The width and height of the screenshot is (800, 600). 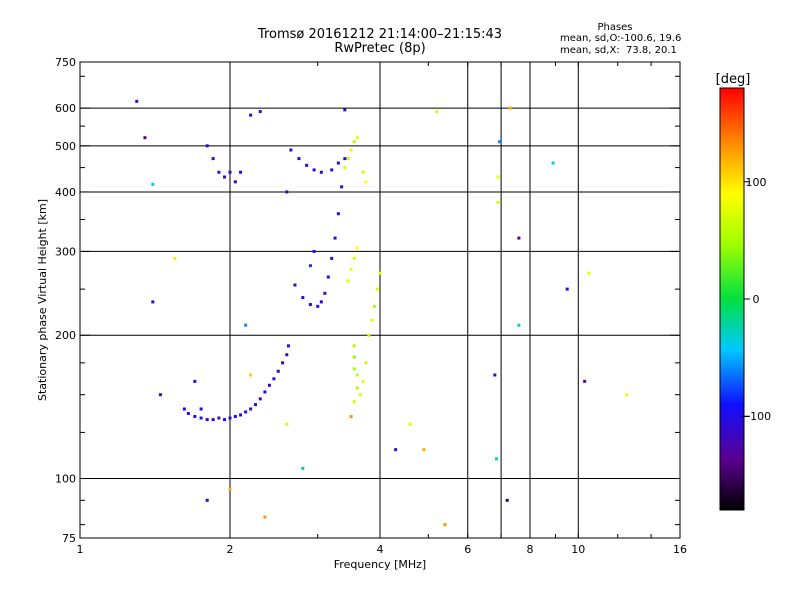 What do you see at coordinates (756, 182) in the screenshot?
I see `colorbar-tick-label: 100` at bounding box center [756, 182].